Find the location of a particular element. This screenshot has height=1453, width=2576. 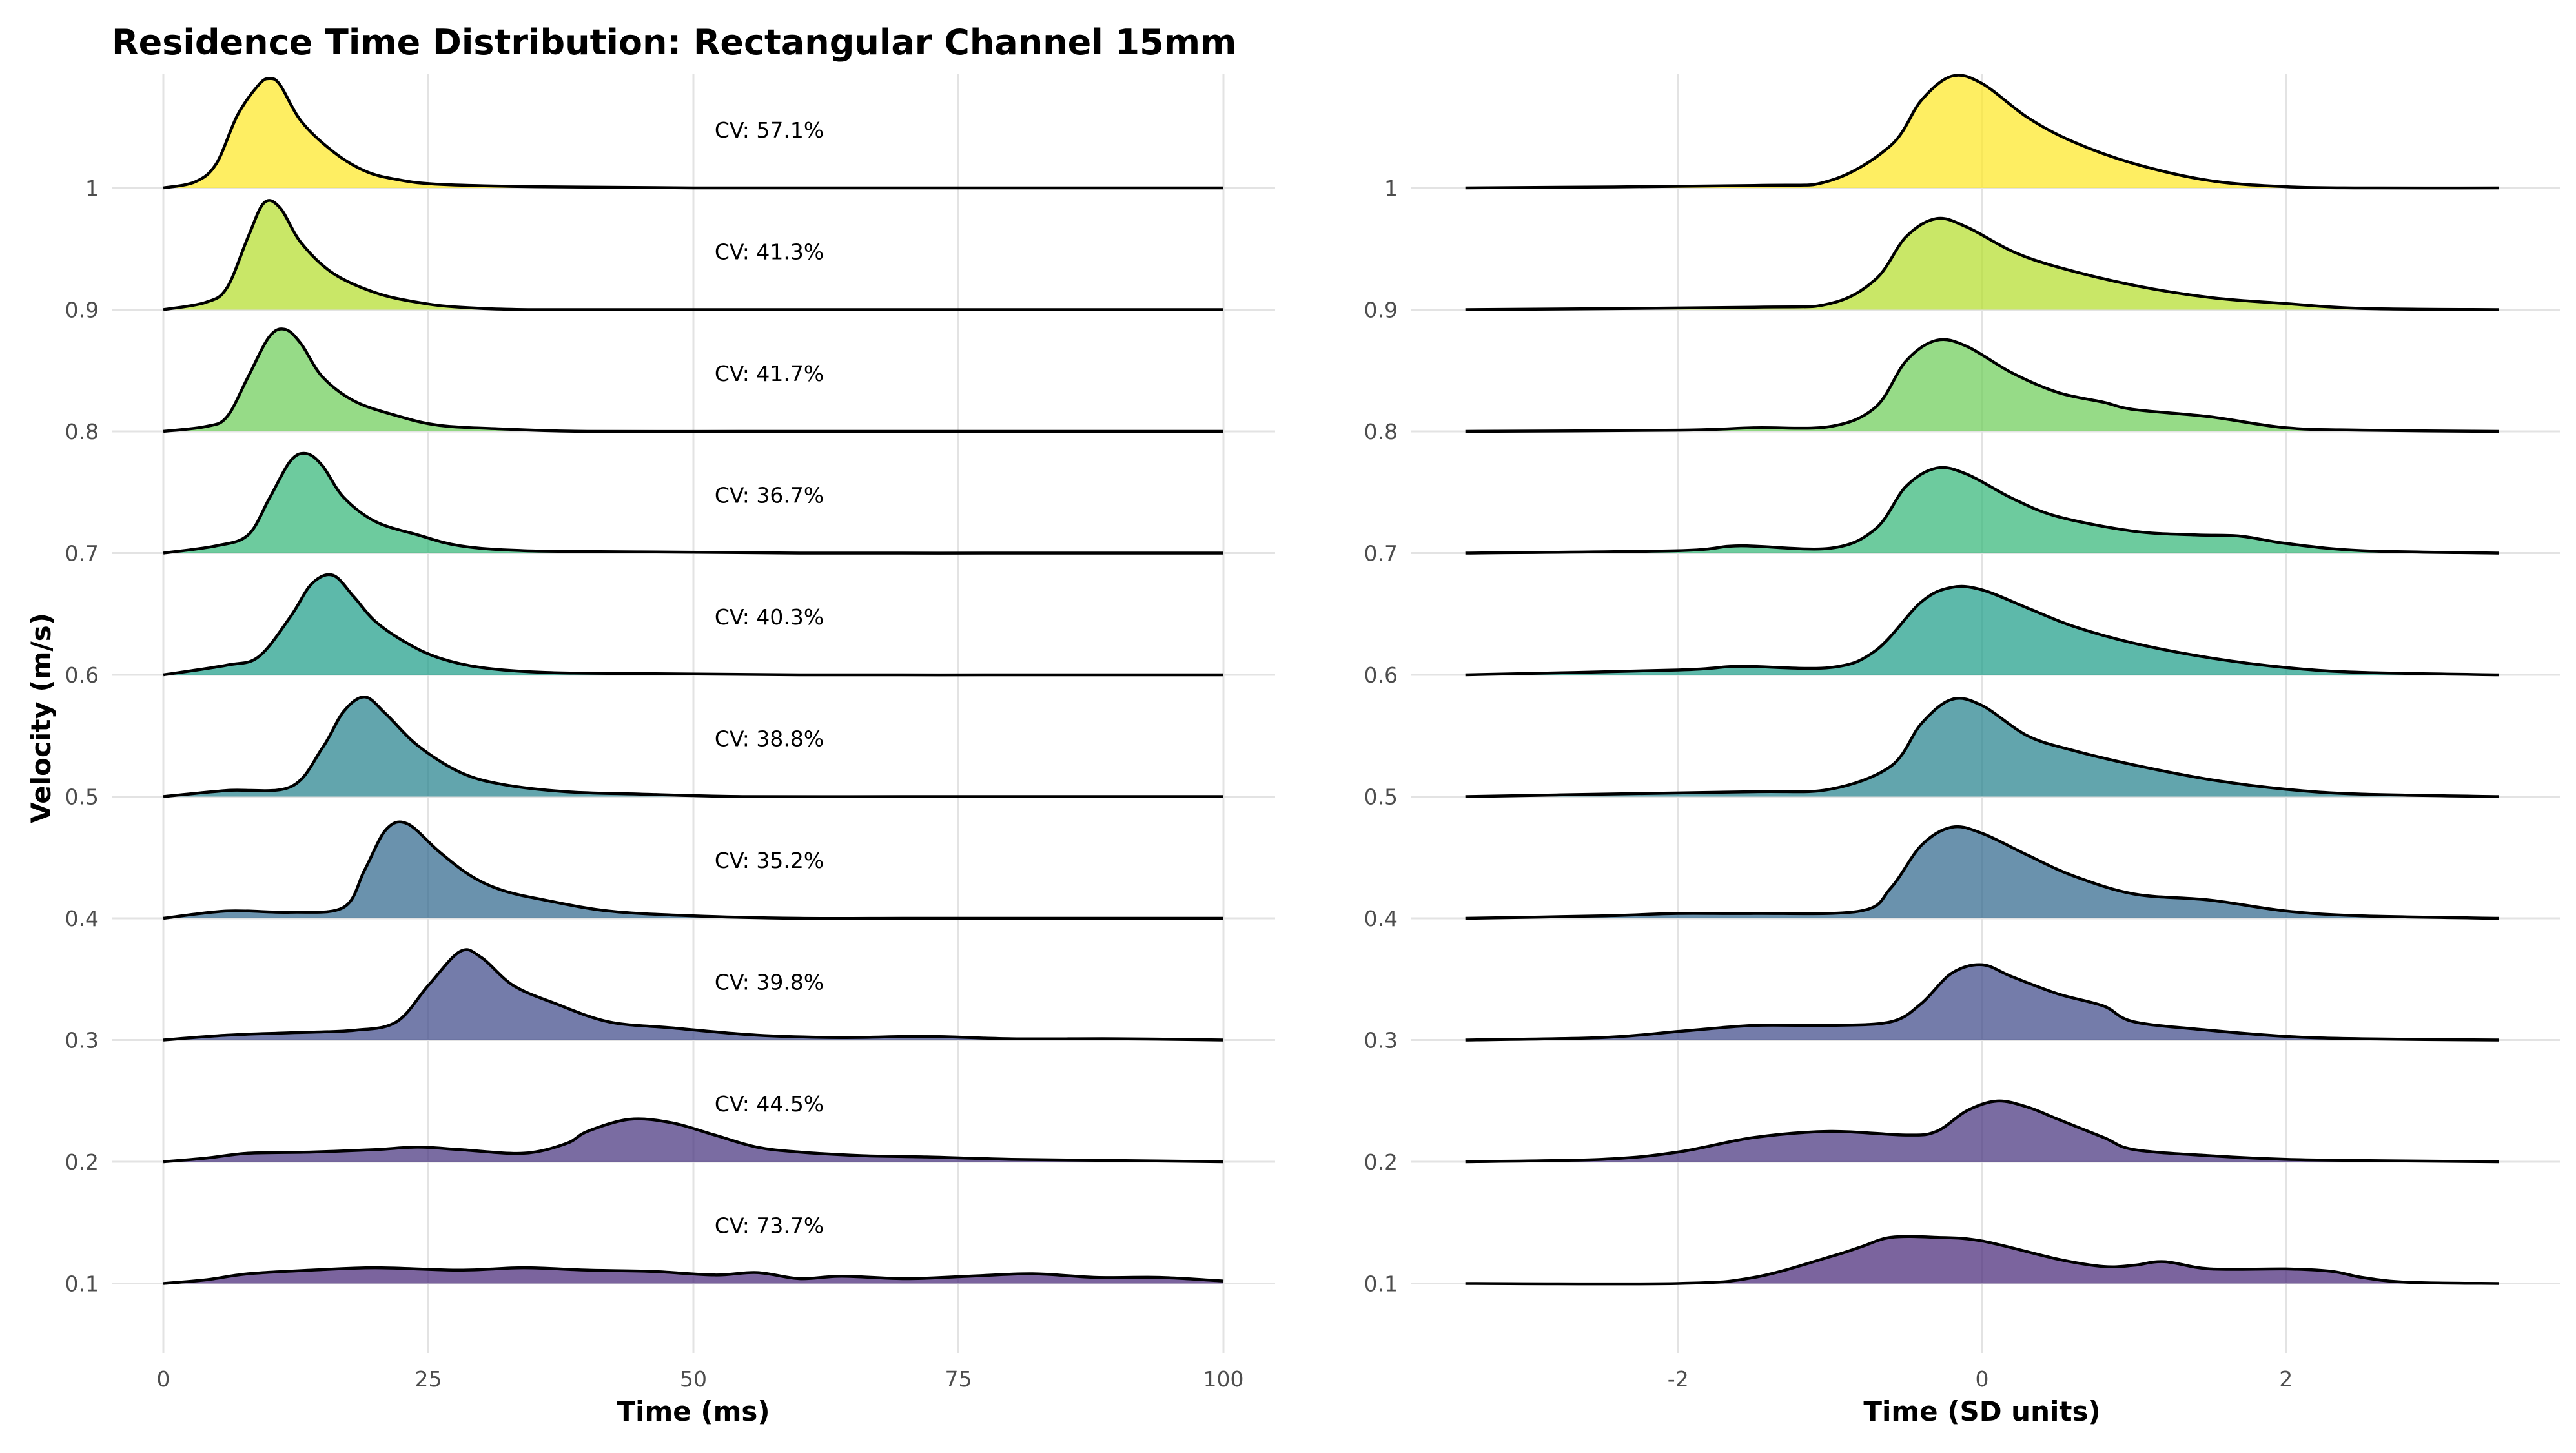

ridge-area-0.8-time-sd is located at coordinates (1982, 385).